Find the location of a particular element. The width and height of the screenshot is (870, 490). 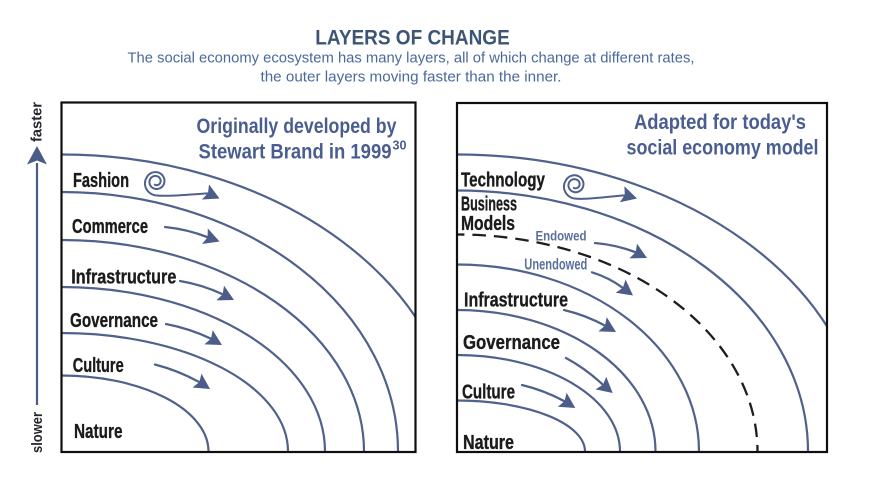

svg-text: Unendowed is located at coordinates (555, 265).